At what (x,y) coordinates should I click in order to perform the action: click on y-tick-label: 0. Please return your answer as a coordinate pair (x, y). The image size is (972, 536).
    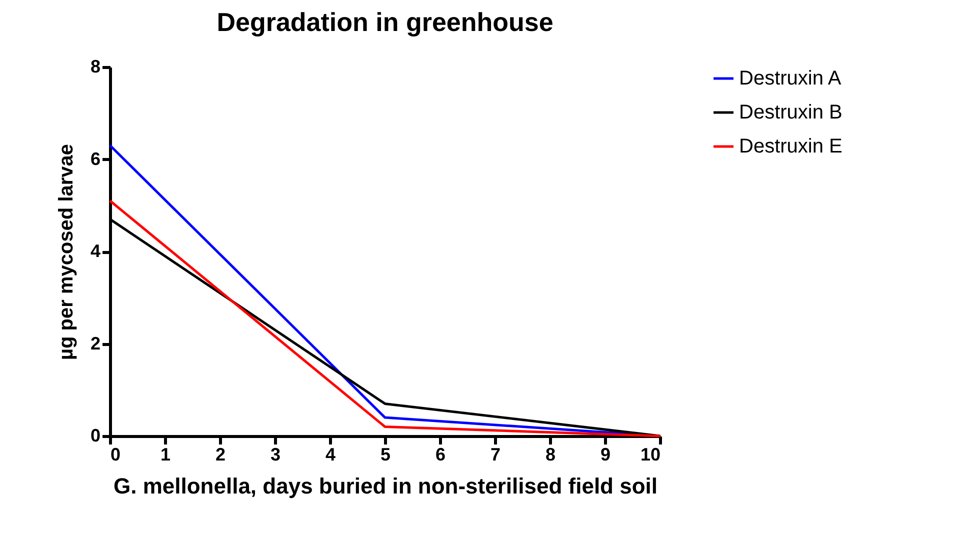
    Looking at the image, I should click on (95, 436).